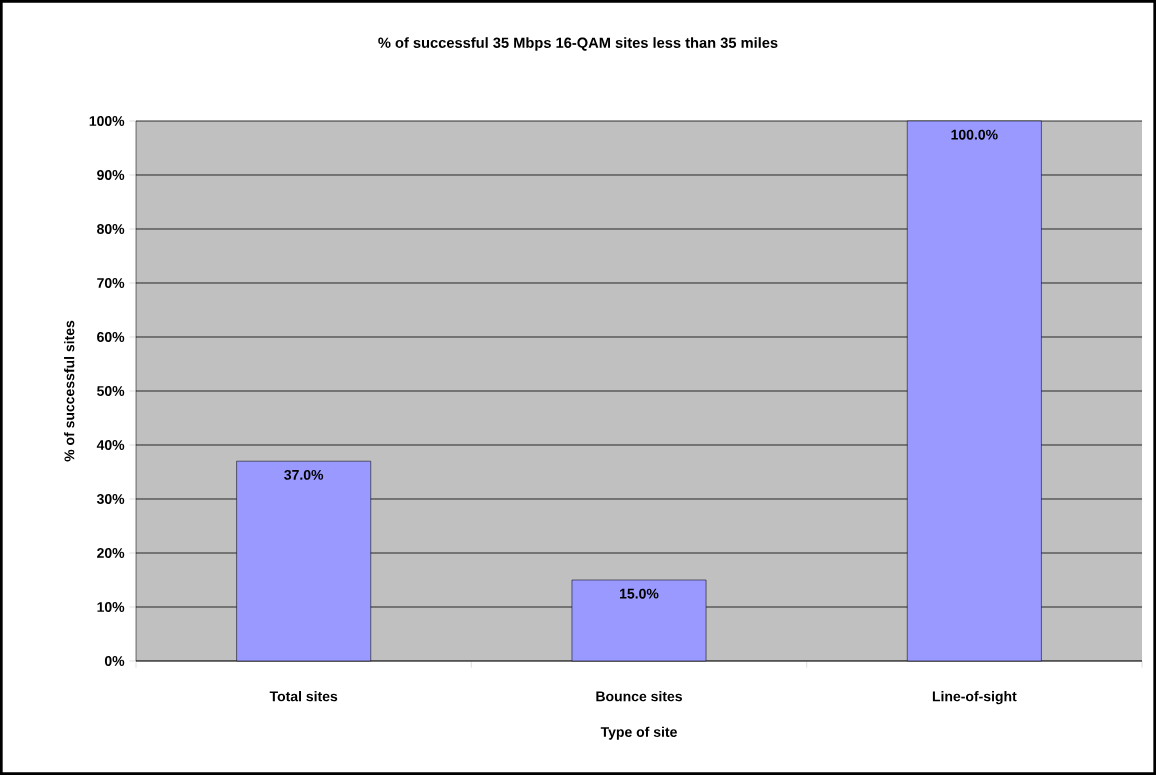 This screenshot has height=775, width=1156. What do you see at coordinates (114, 661) in the screenshot?
I see `y-tick-label: 0%` at bounding box center [114, 661].